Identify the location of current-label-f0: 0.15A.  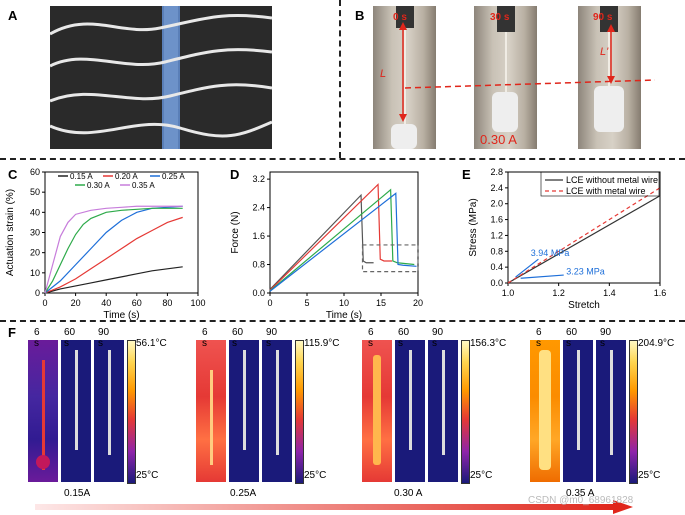
(77, 493).